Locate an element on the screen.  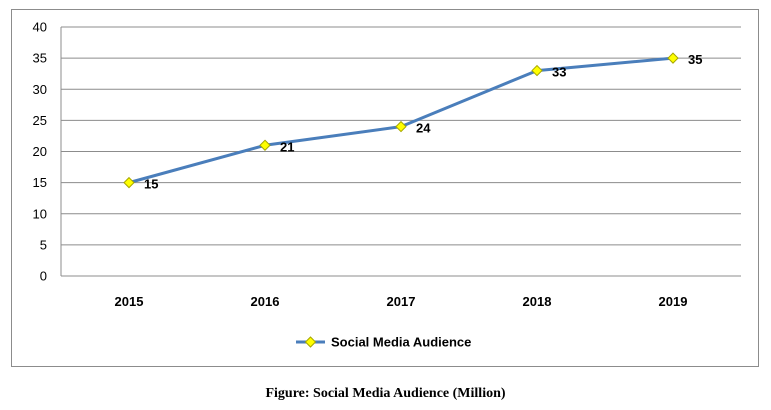
data-label: 21 is located at coordinates (287, 146).